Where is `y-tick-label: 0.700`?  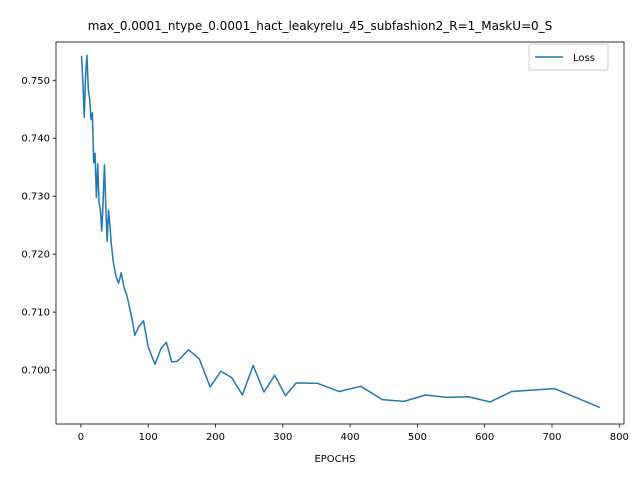
y-tick-label: 0.700 is located at coordinates (35, 371).